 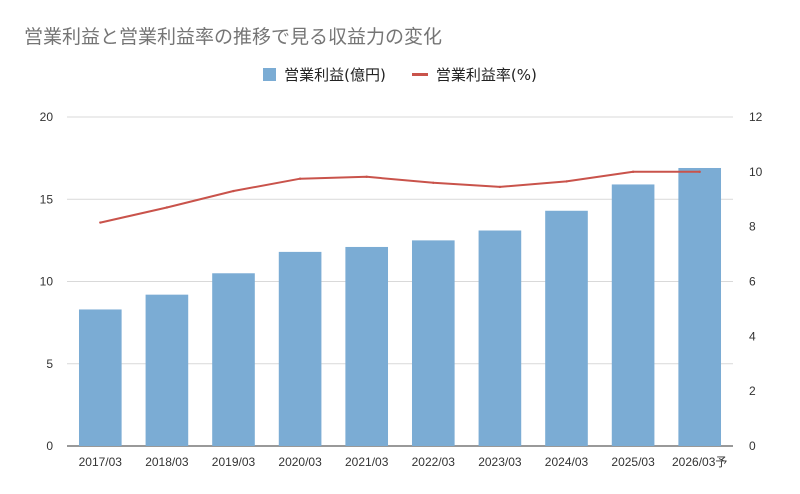 What do you see at coordinates (500, 462) in the screenshot?
I see `x-tick-label: 2023/03` at bounding box center [500, 462].